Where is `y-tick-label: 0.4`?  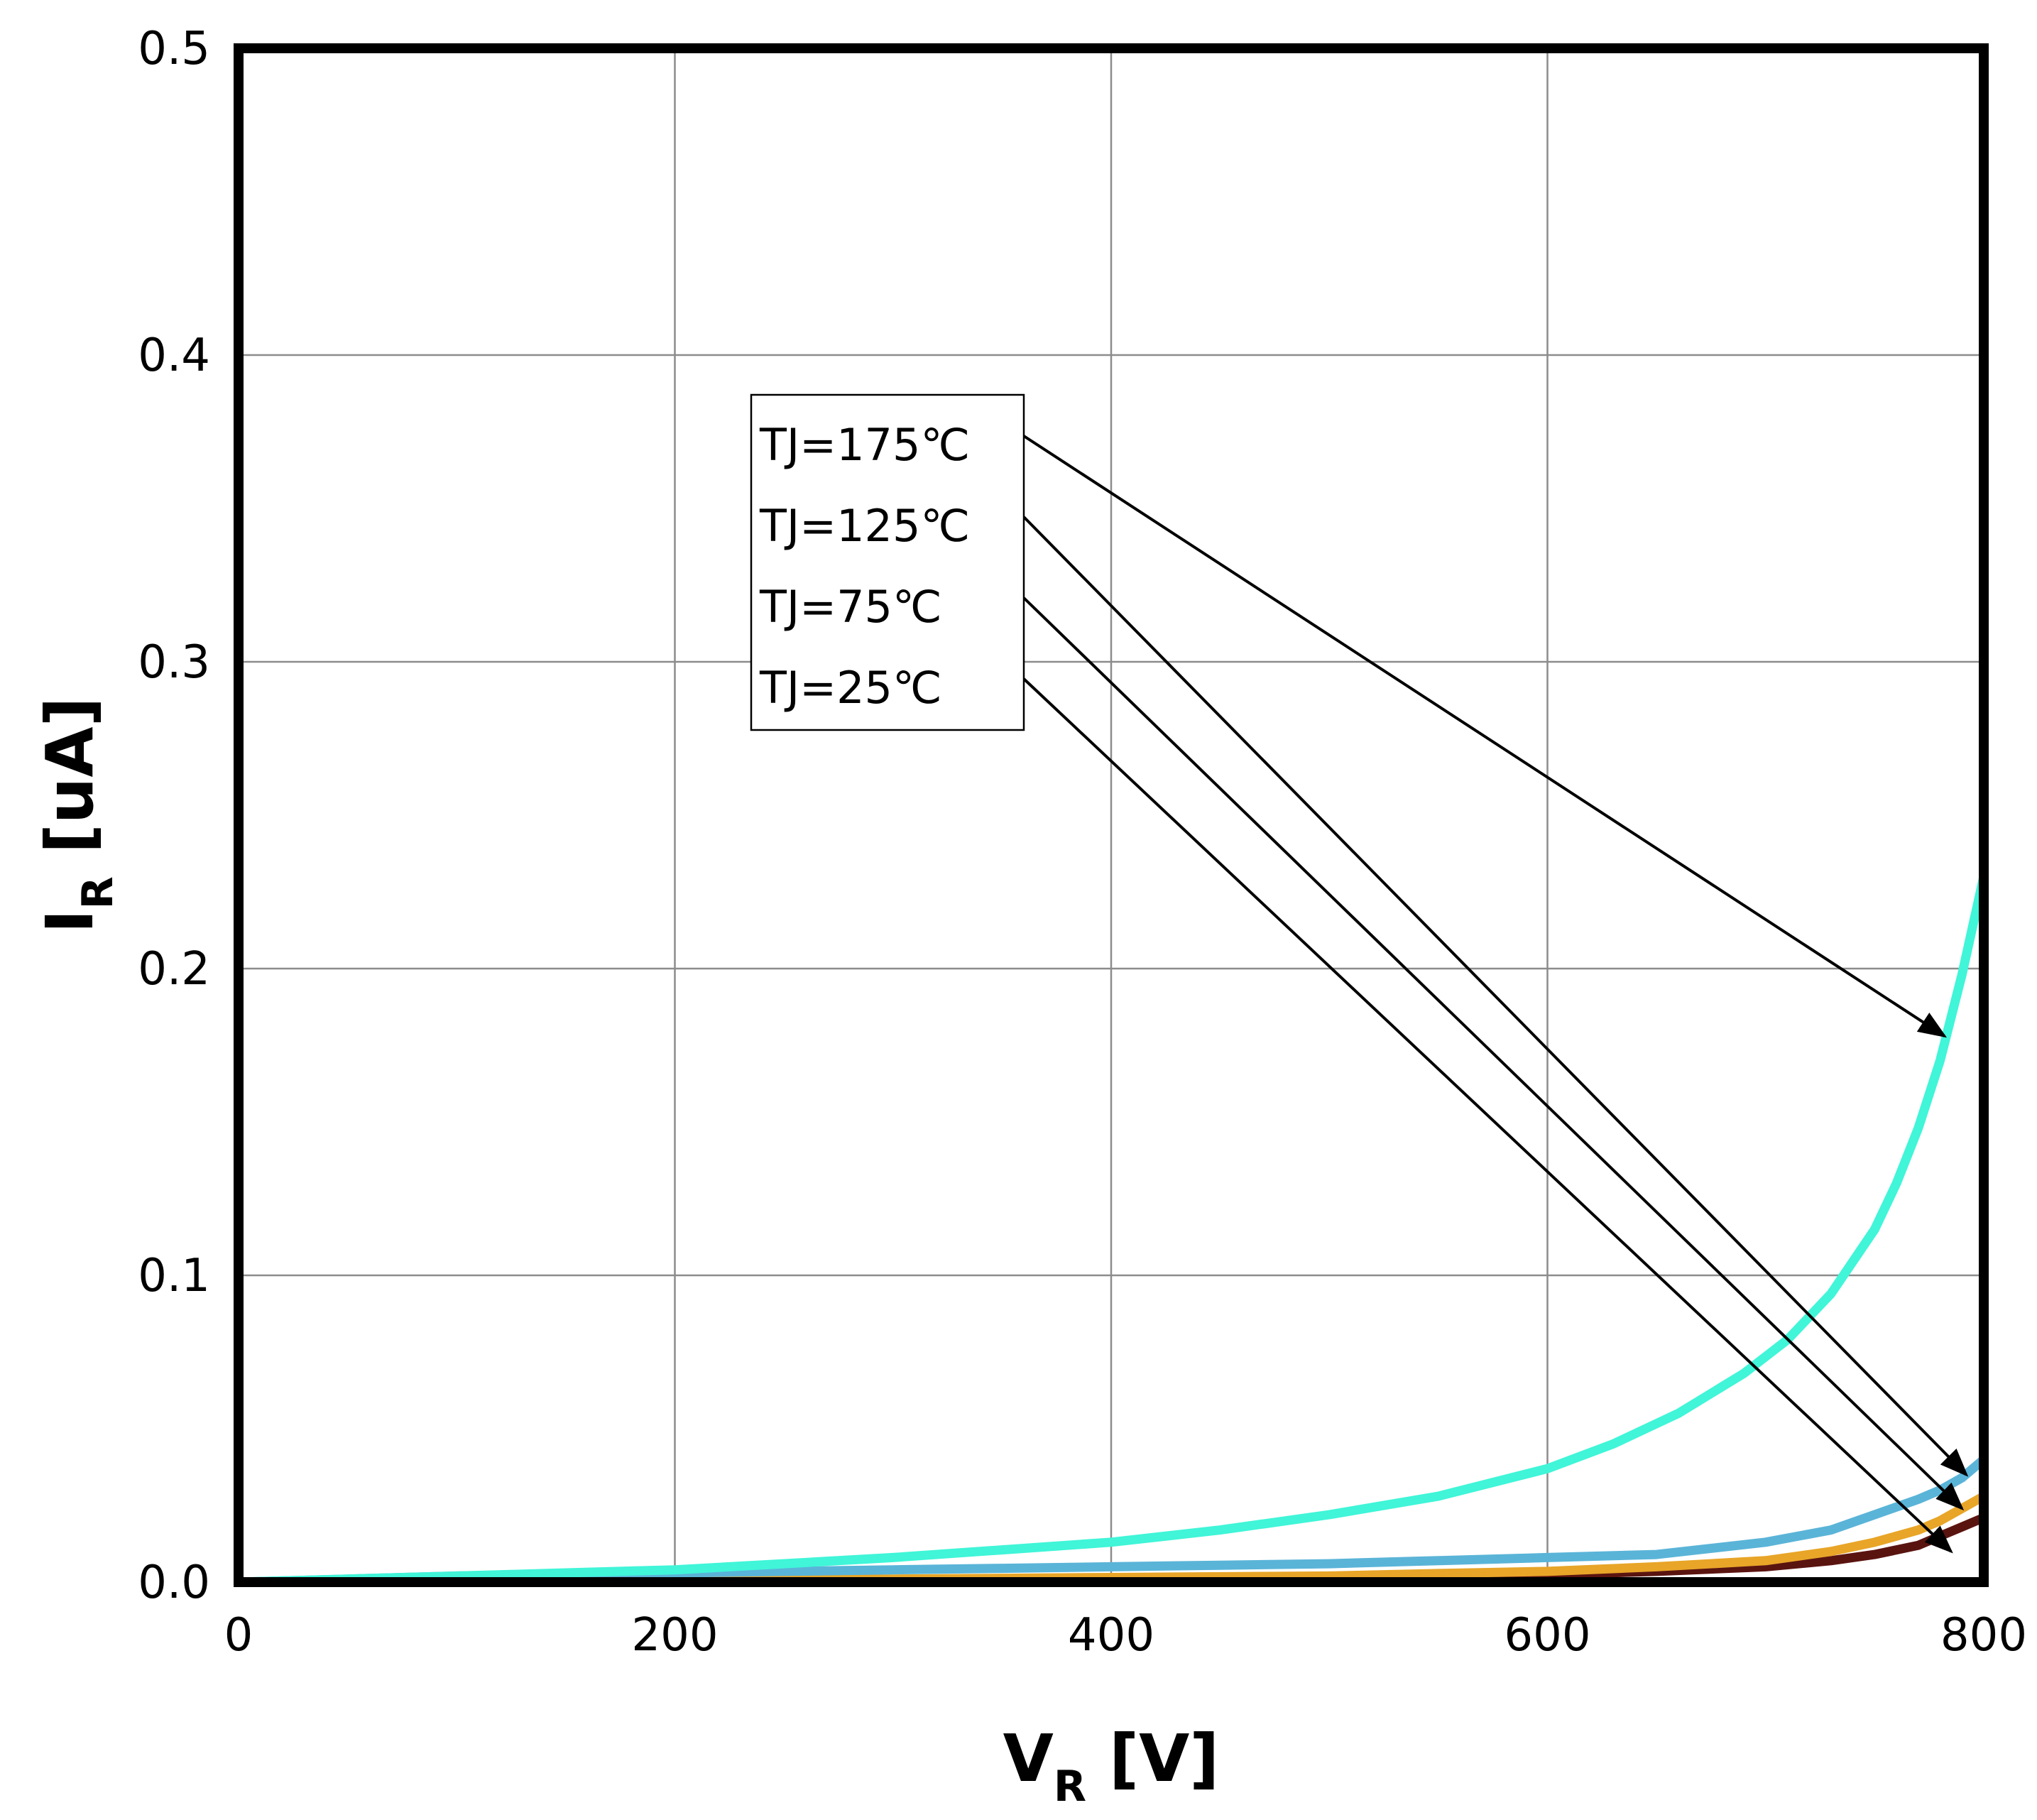 y-tick-label: 0.4 is located at coordinates (174, 356).